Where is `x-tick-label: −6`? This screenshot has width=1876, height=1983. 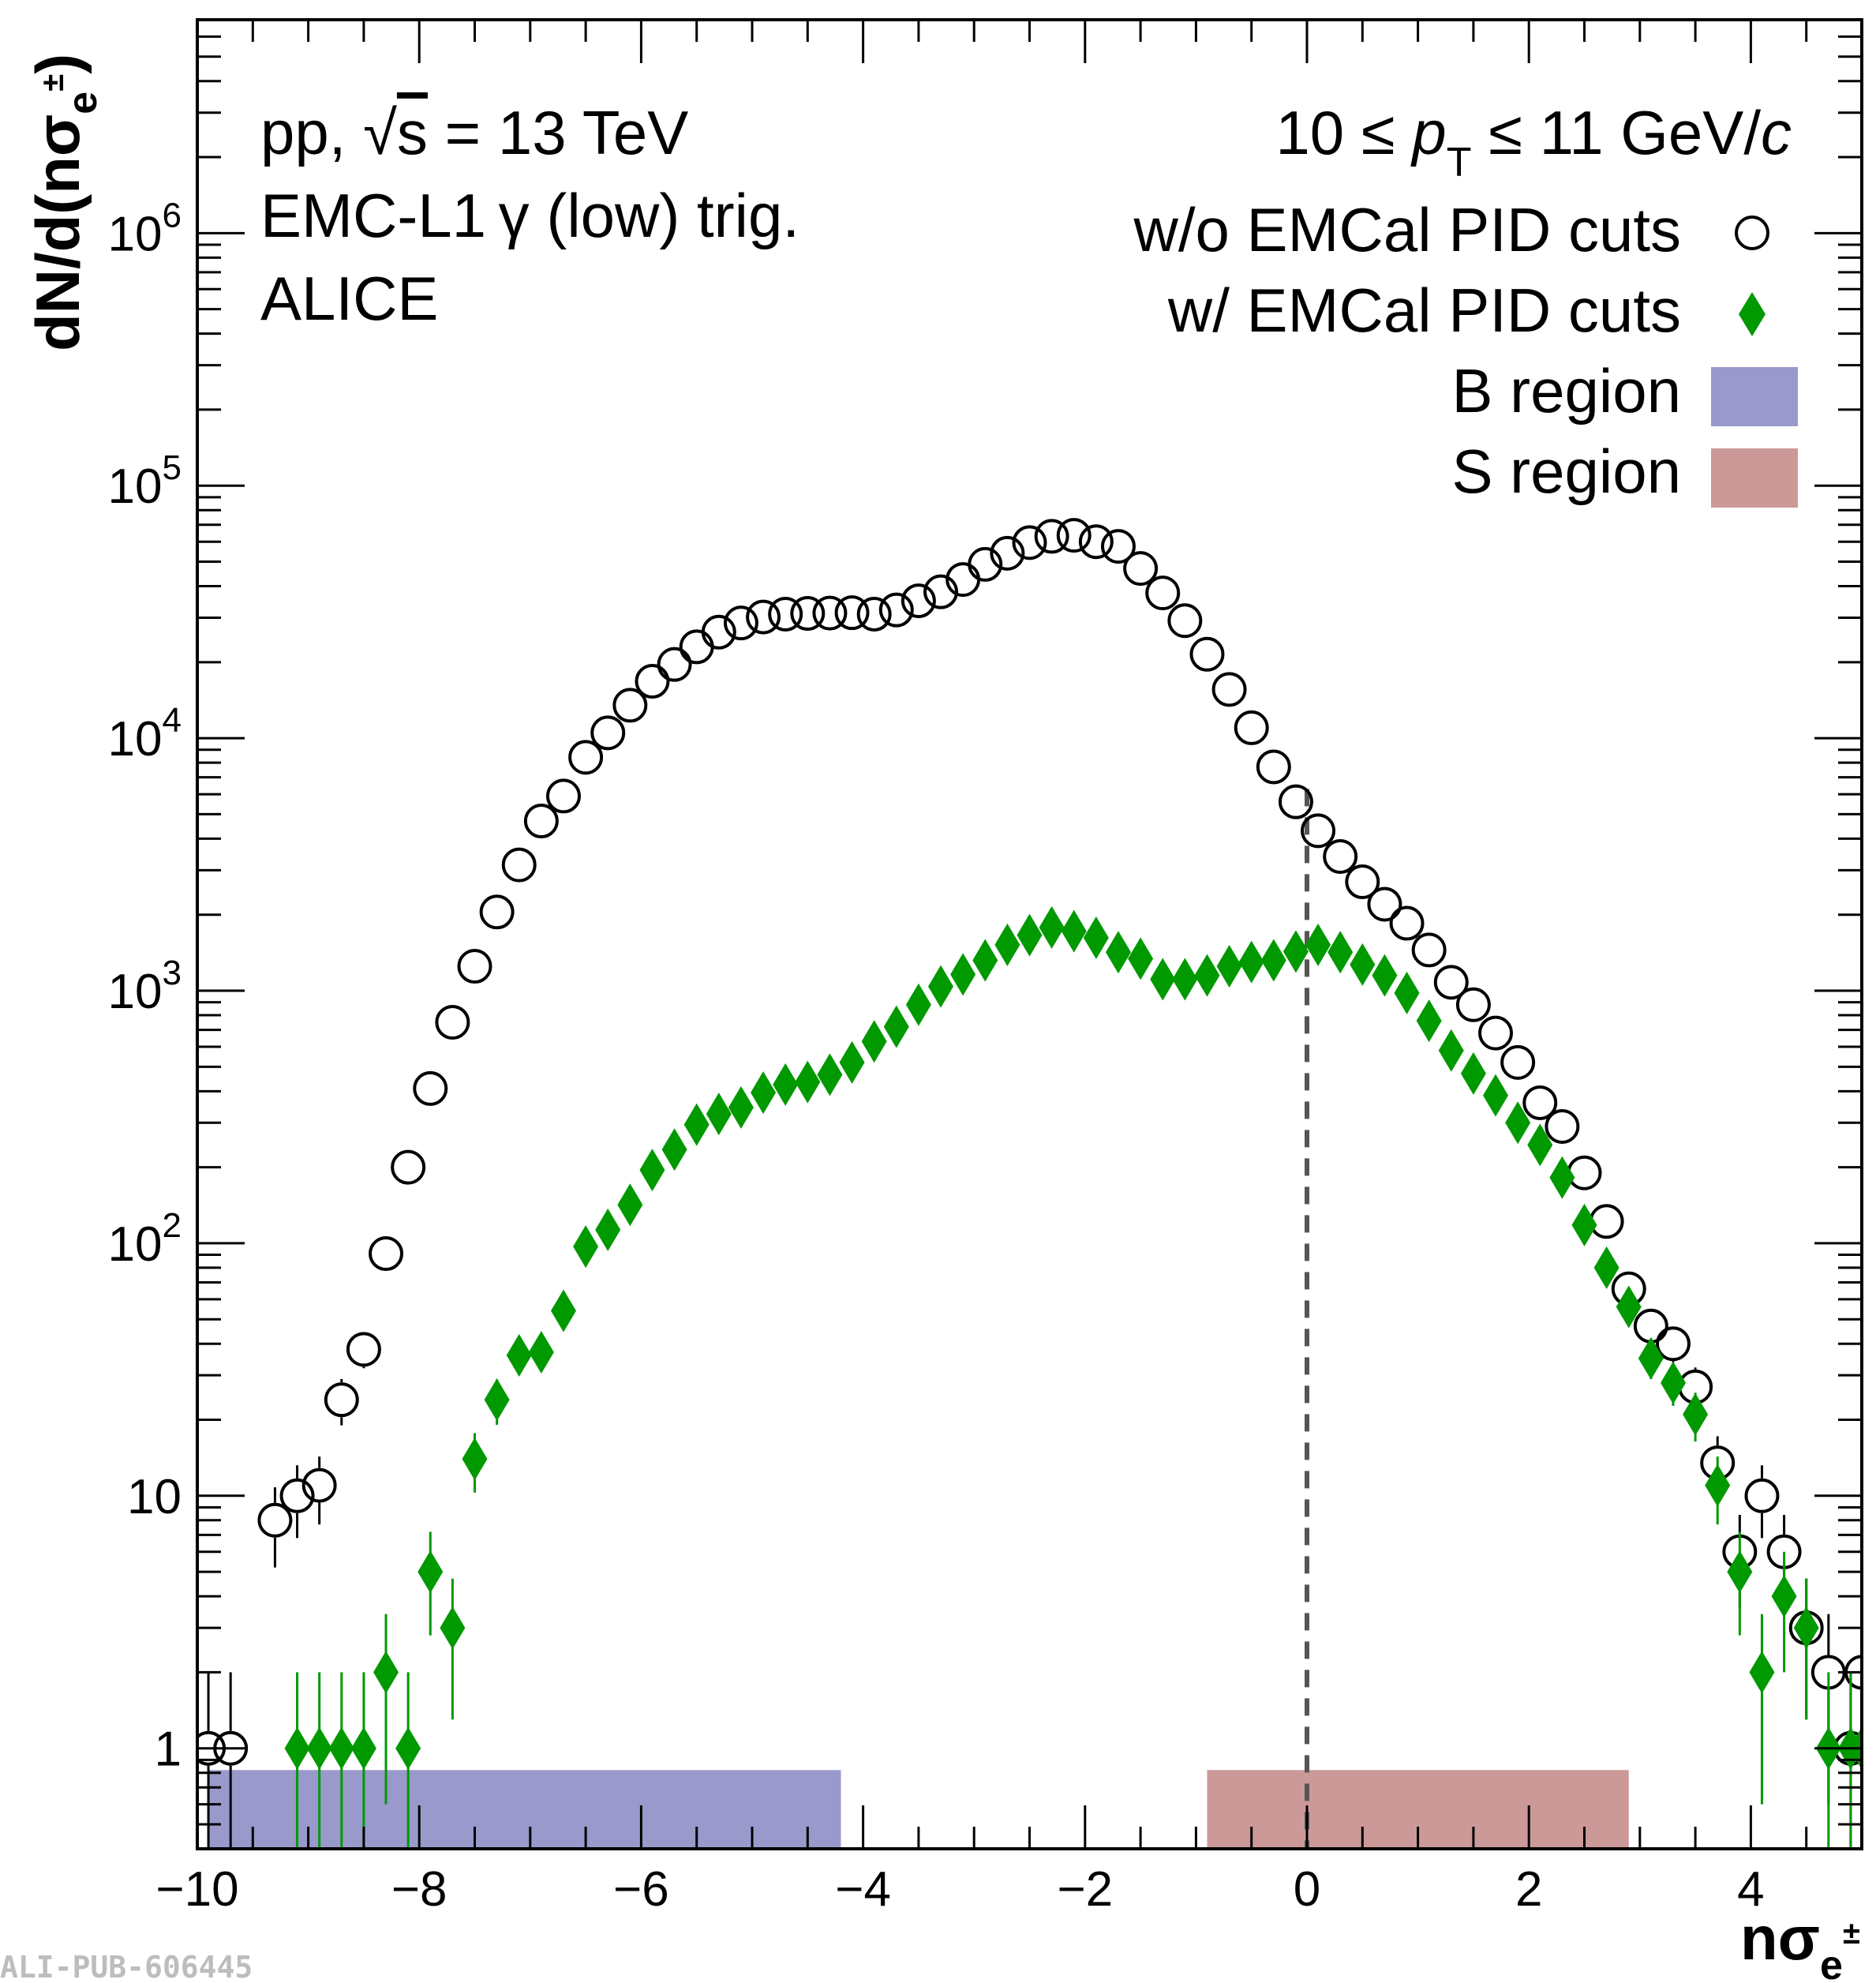
x-tick-label: −6 is located at coordinates (641, 1889).